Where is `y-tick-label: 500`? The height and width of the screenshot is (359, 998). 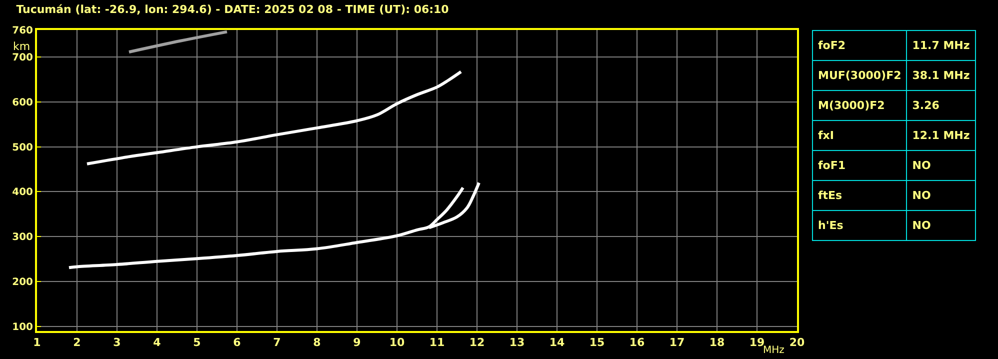
y-tick-label: 500 is located at coordinates (23, 148).